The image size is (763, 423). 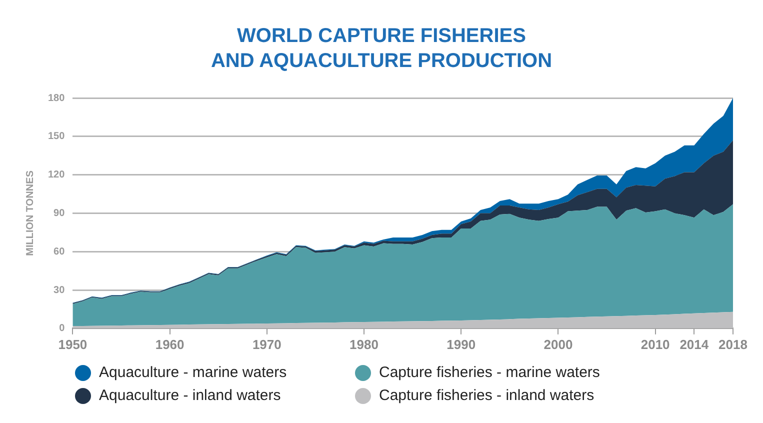 What do you see at coordinates (57, 136) in the screenshot?
I see `y-tick-label: 150` at bounding box center [57, 136].